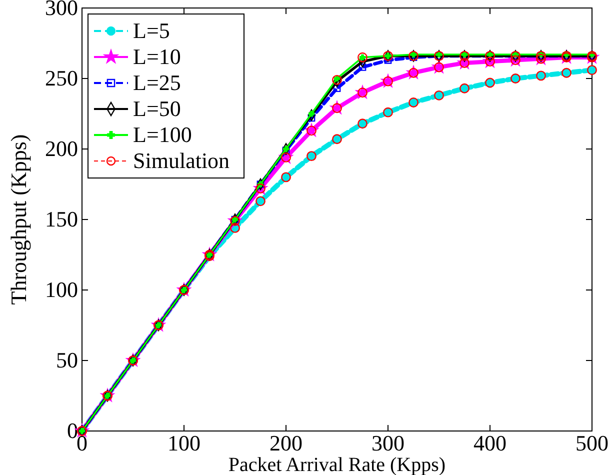 The width and height of the screenshot is (613, 475). I want to click on legend-label: L=50, so click(157, 108).